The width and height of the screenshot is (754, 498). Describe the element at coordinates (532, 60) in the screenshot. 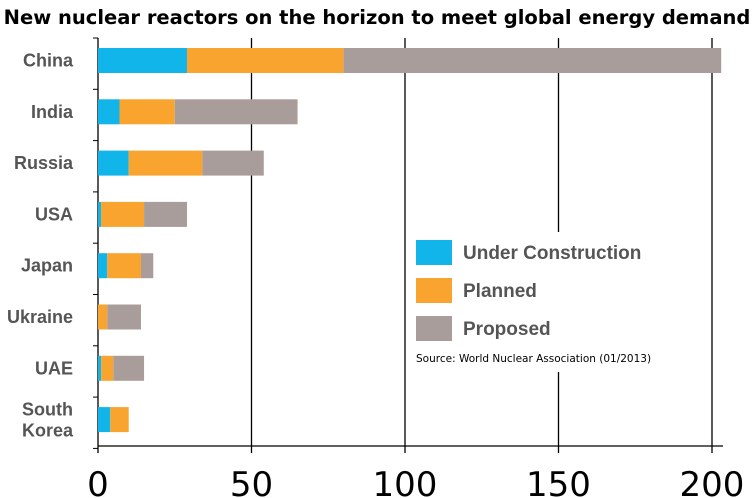

I see `bar-china-proposed` at that location.